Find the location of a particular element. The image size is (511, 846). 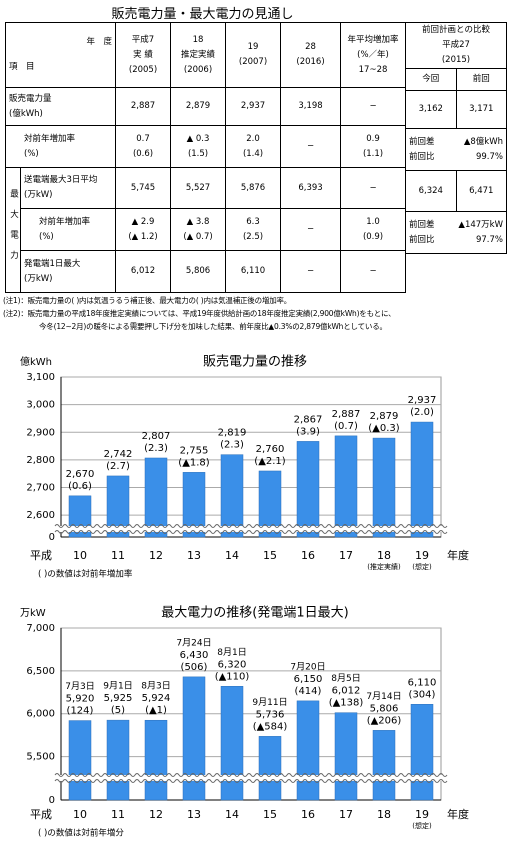

y-tick-label: 2,800 is located at coordinates (40, 460).